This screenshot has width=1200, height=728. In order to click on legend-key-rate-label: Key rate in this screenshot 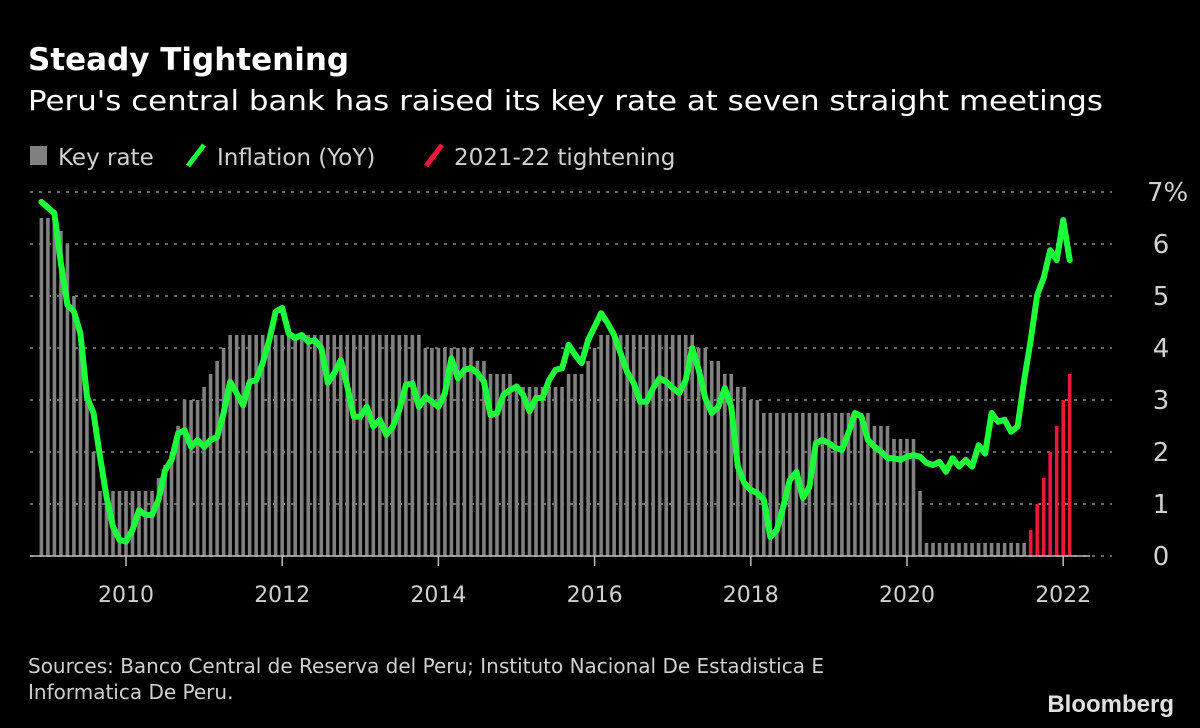, I will do `click(106, 158)`.